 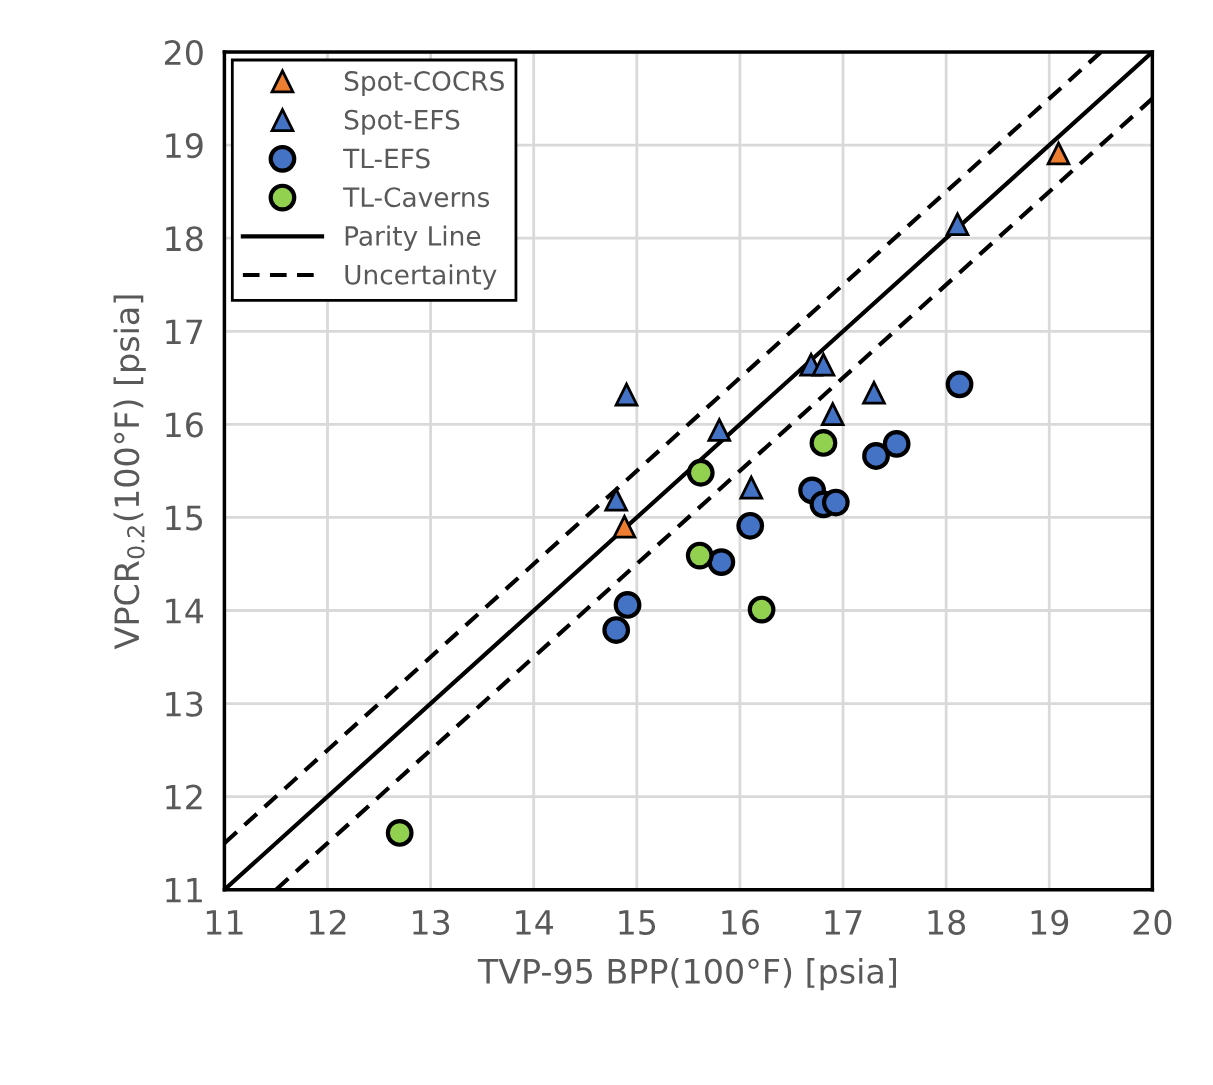 What do you see at coordinates (183, 53) in the screenshot?
I see `y-tick-label: 20` at bounding box center [183, 53].